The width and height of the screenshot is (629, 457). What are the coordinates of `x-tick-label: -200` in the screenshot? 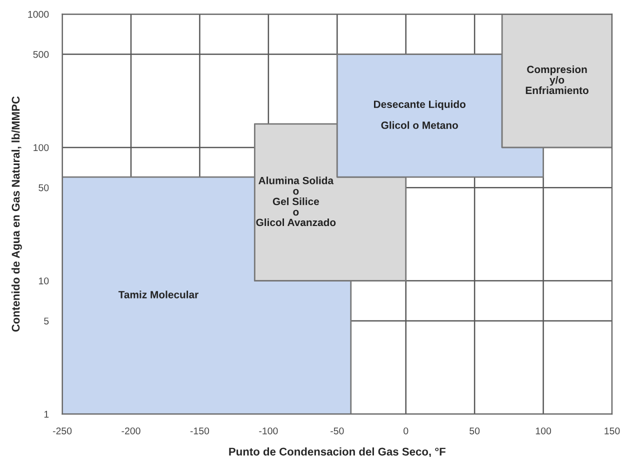 It's located at (131, 430).